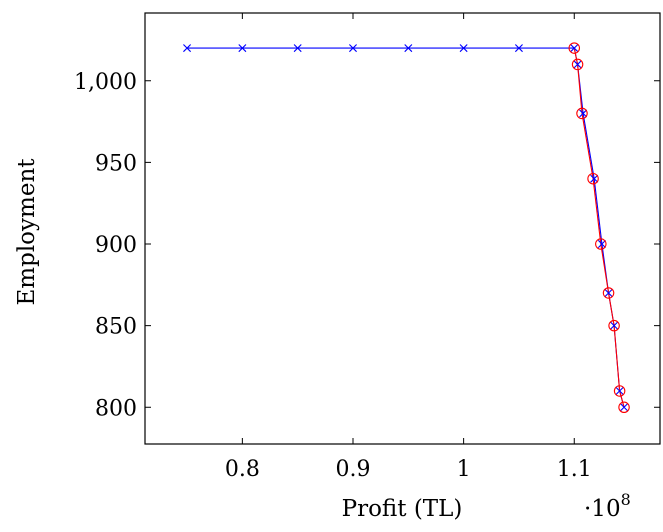  What do you see at coordinates (574, 469) in the screenshot?
I see `x-tick-label: 1.1` at bounding box center [574, 469].